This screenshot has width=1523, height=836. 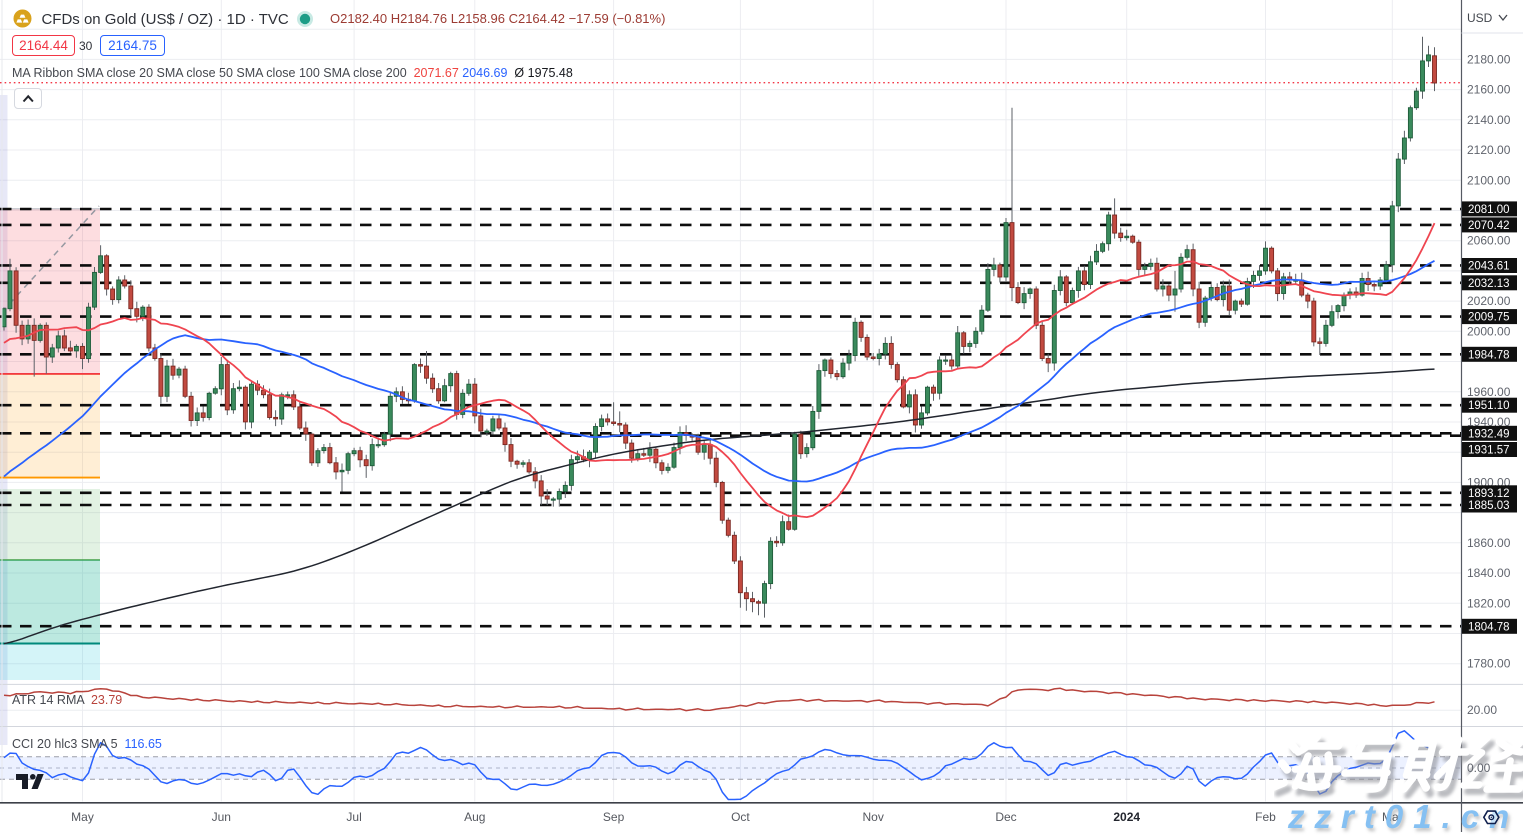 What do you see at coordinates (1489, 422) in the screenshot?
I see `svg-text: 1940.00` at bounding box center [1489, 422].